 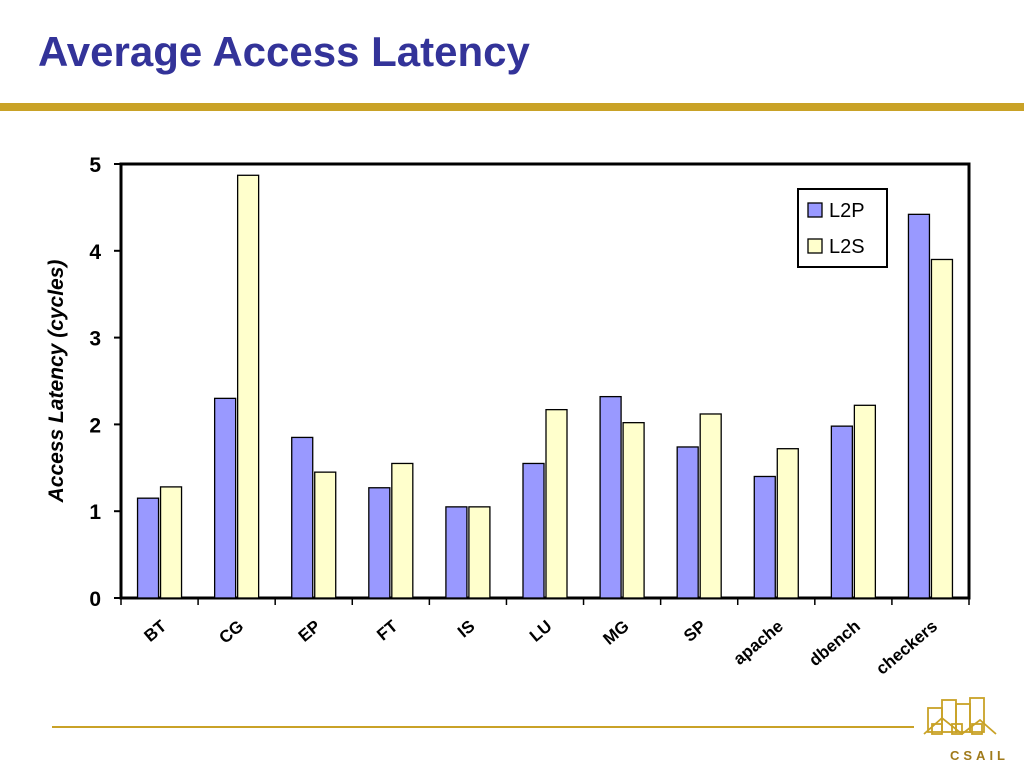 What do you see at coordinates (105, 382) in the screenshot?
I see `y-axis: 0 1 2 3 4 5` at bounding box center [105, 382].